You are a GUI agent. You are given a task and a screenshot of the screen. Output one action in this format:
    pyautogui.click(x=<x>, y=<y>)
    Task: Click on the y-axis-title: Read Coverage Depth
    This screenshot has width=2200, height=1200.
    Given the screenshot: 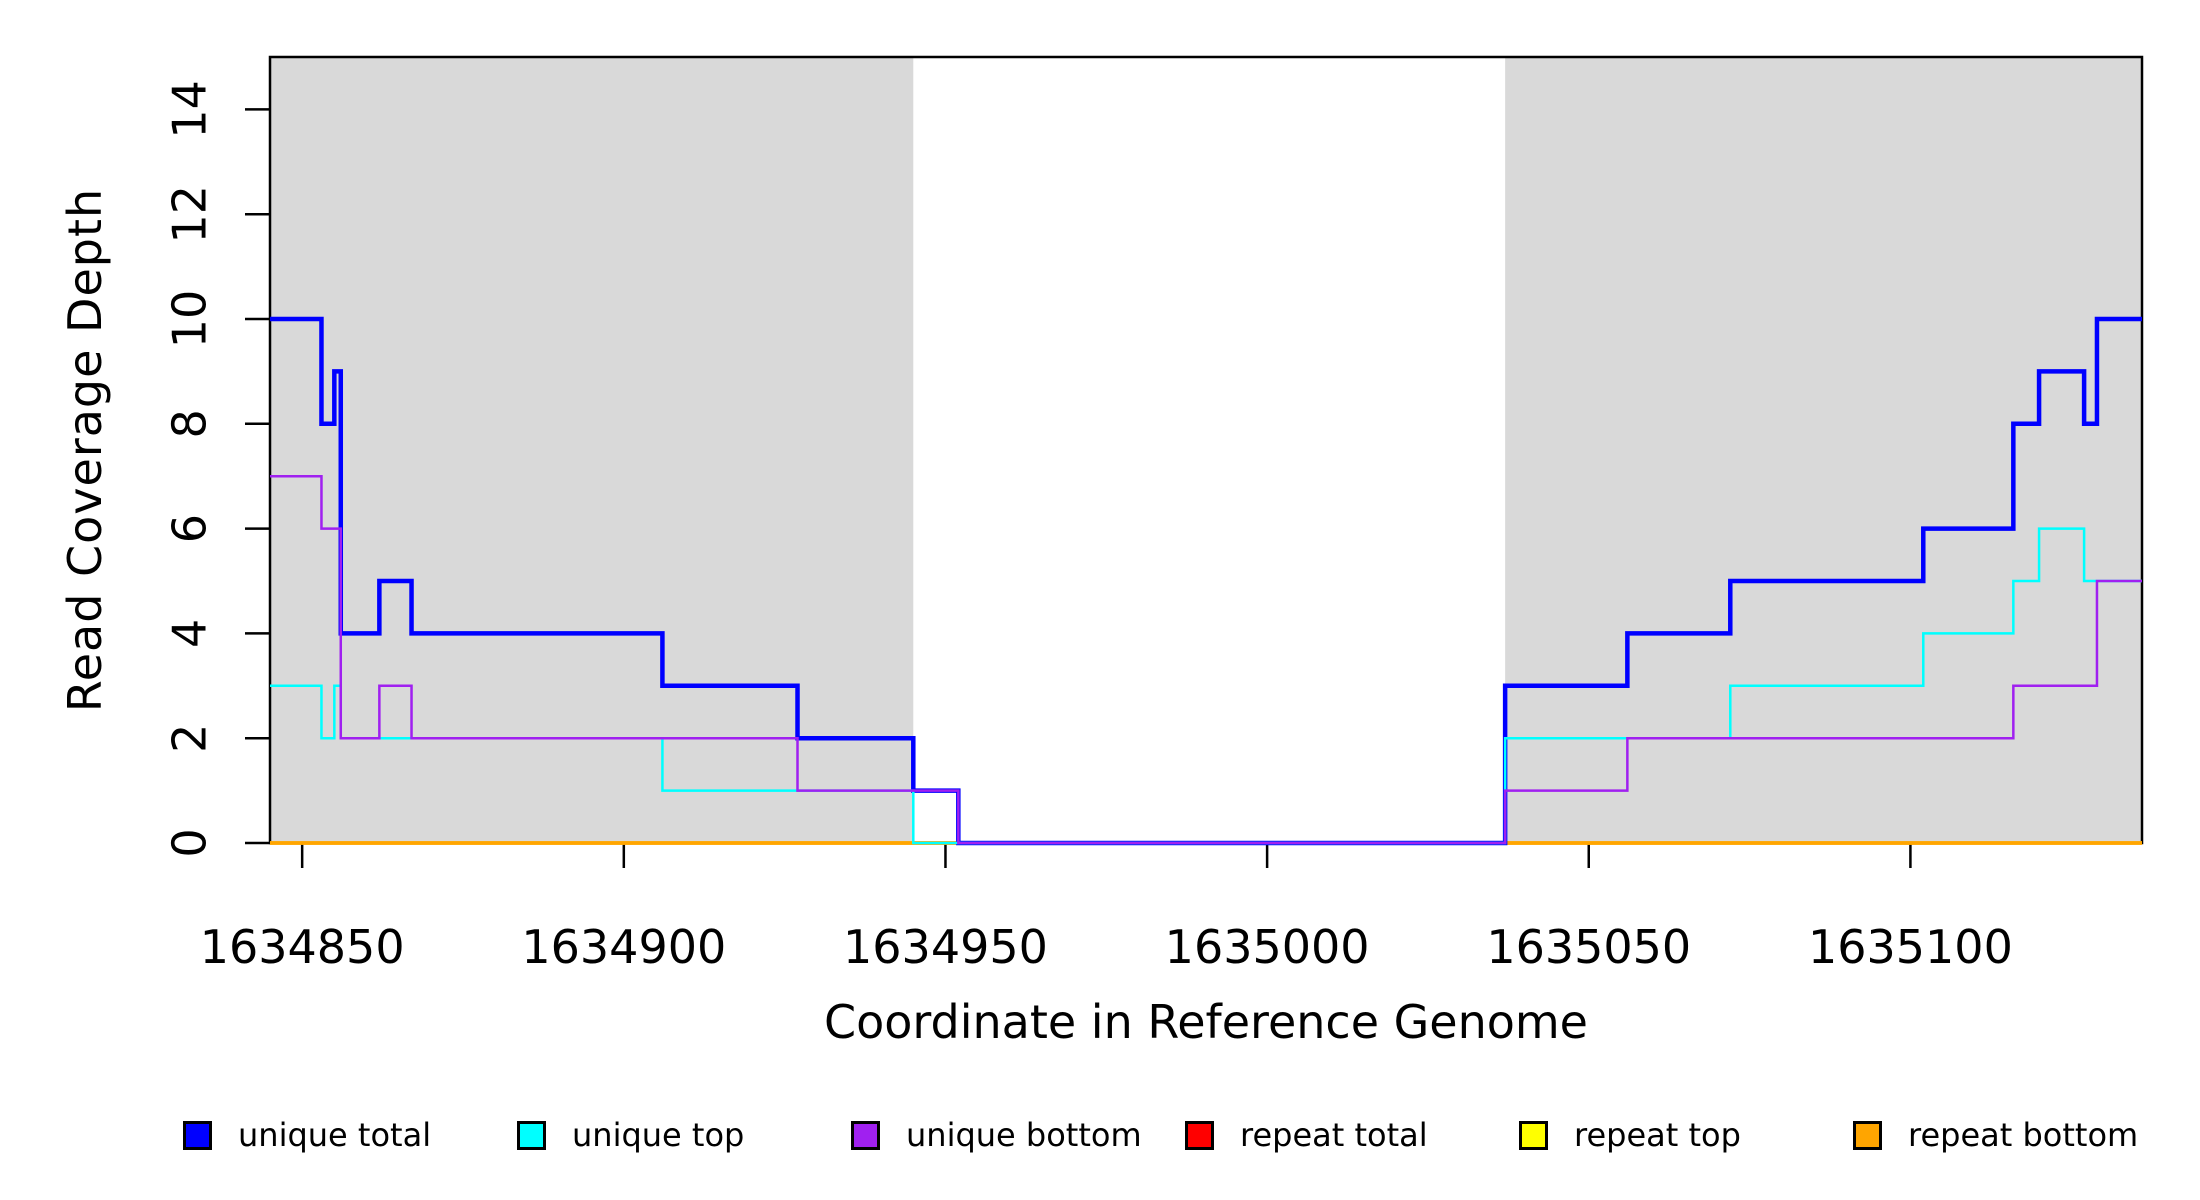 What is the action you would take?
    pyautogui.click(x=85, y=450)
    